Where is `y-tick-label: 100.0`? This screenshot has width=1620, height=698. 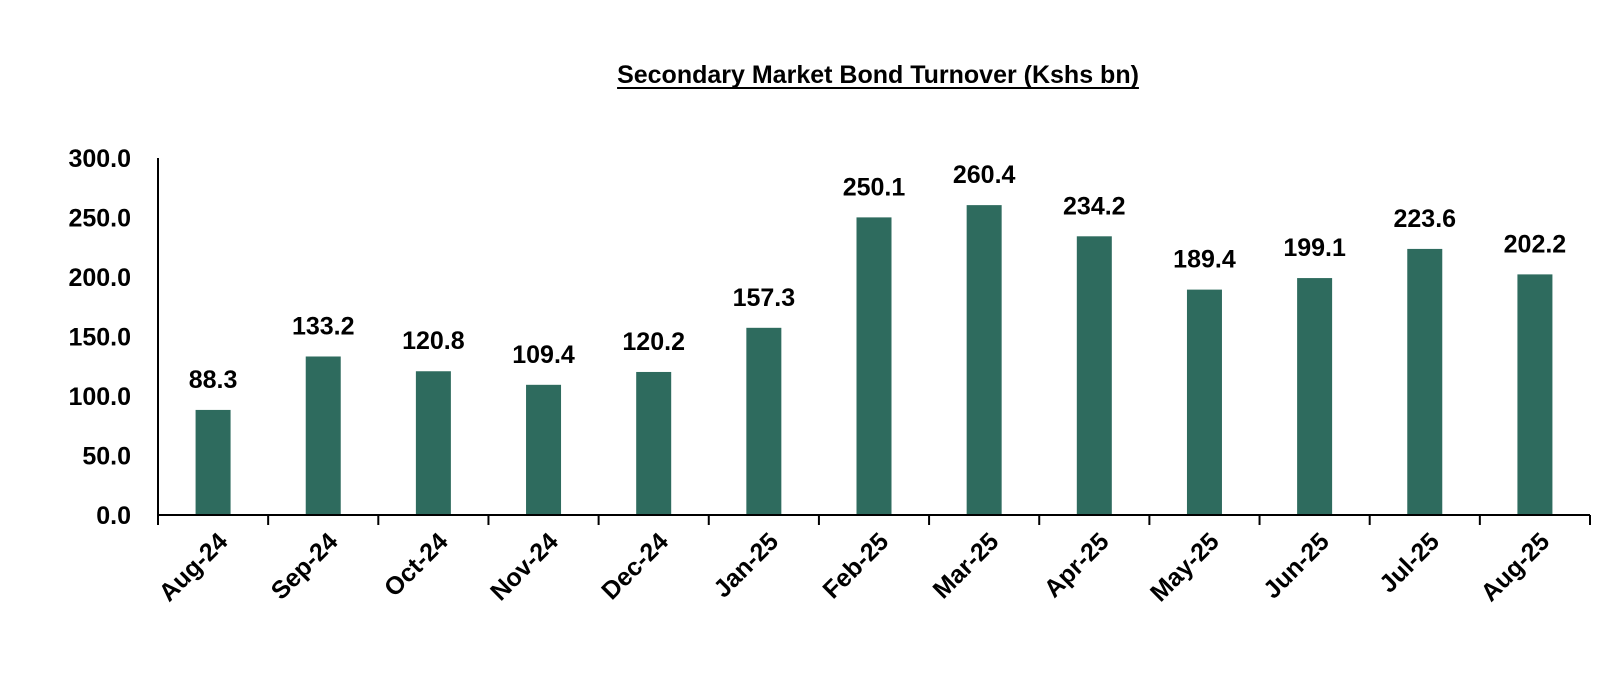
y-tick-label: 100.0 is located at coordinates (99, 397).